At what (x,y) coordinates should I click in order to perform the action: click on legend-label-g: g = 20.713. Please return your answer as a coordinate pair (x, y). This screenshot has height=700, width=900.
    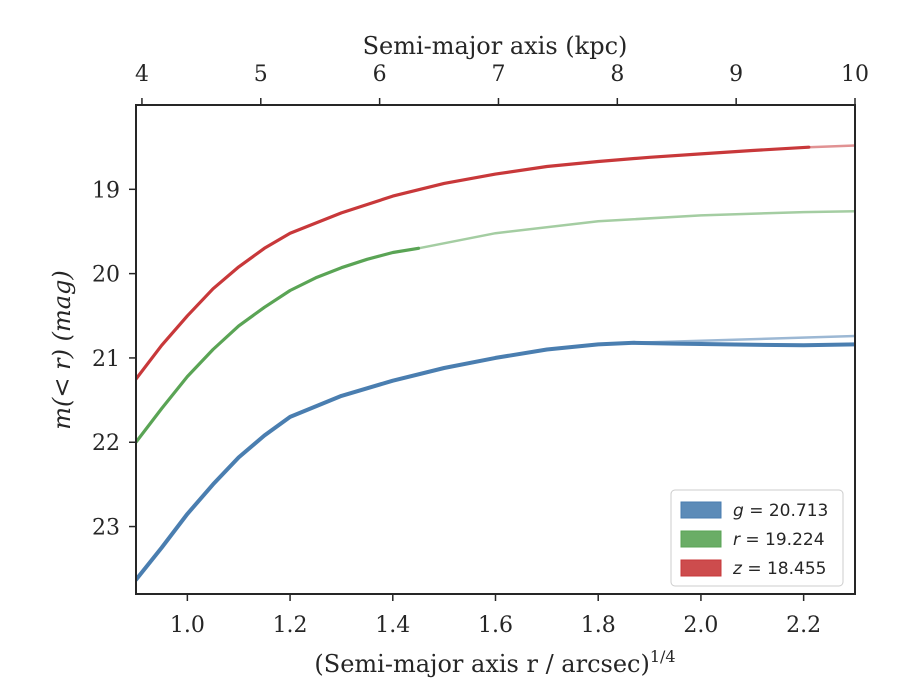
    Looking at the image, I should click on (780, 511).